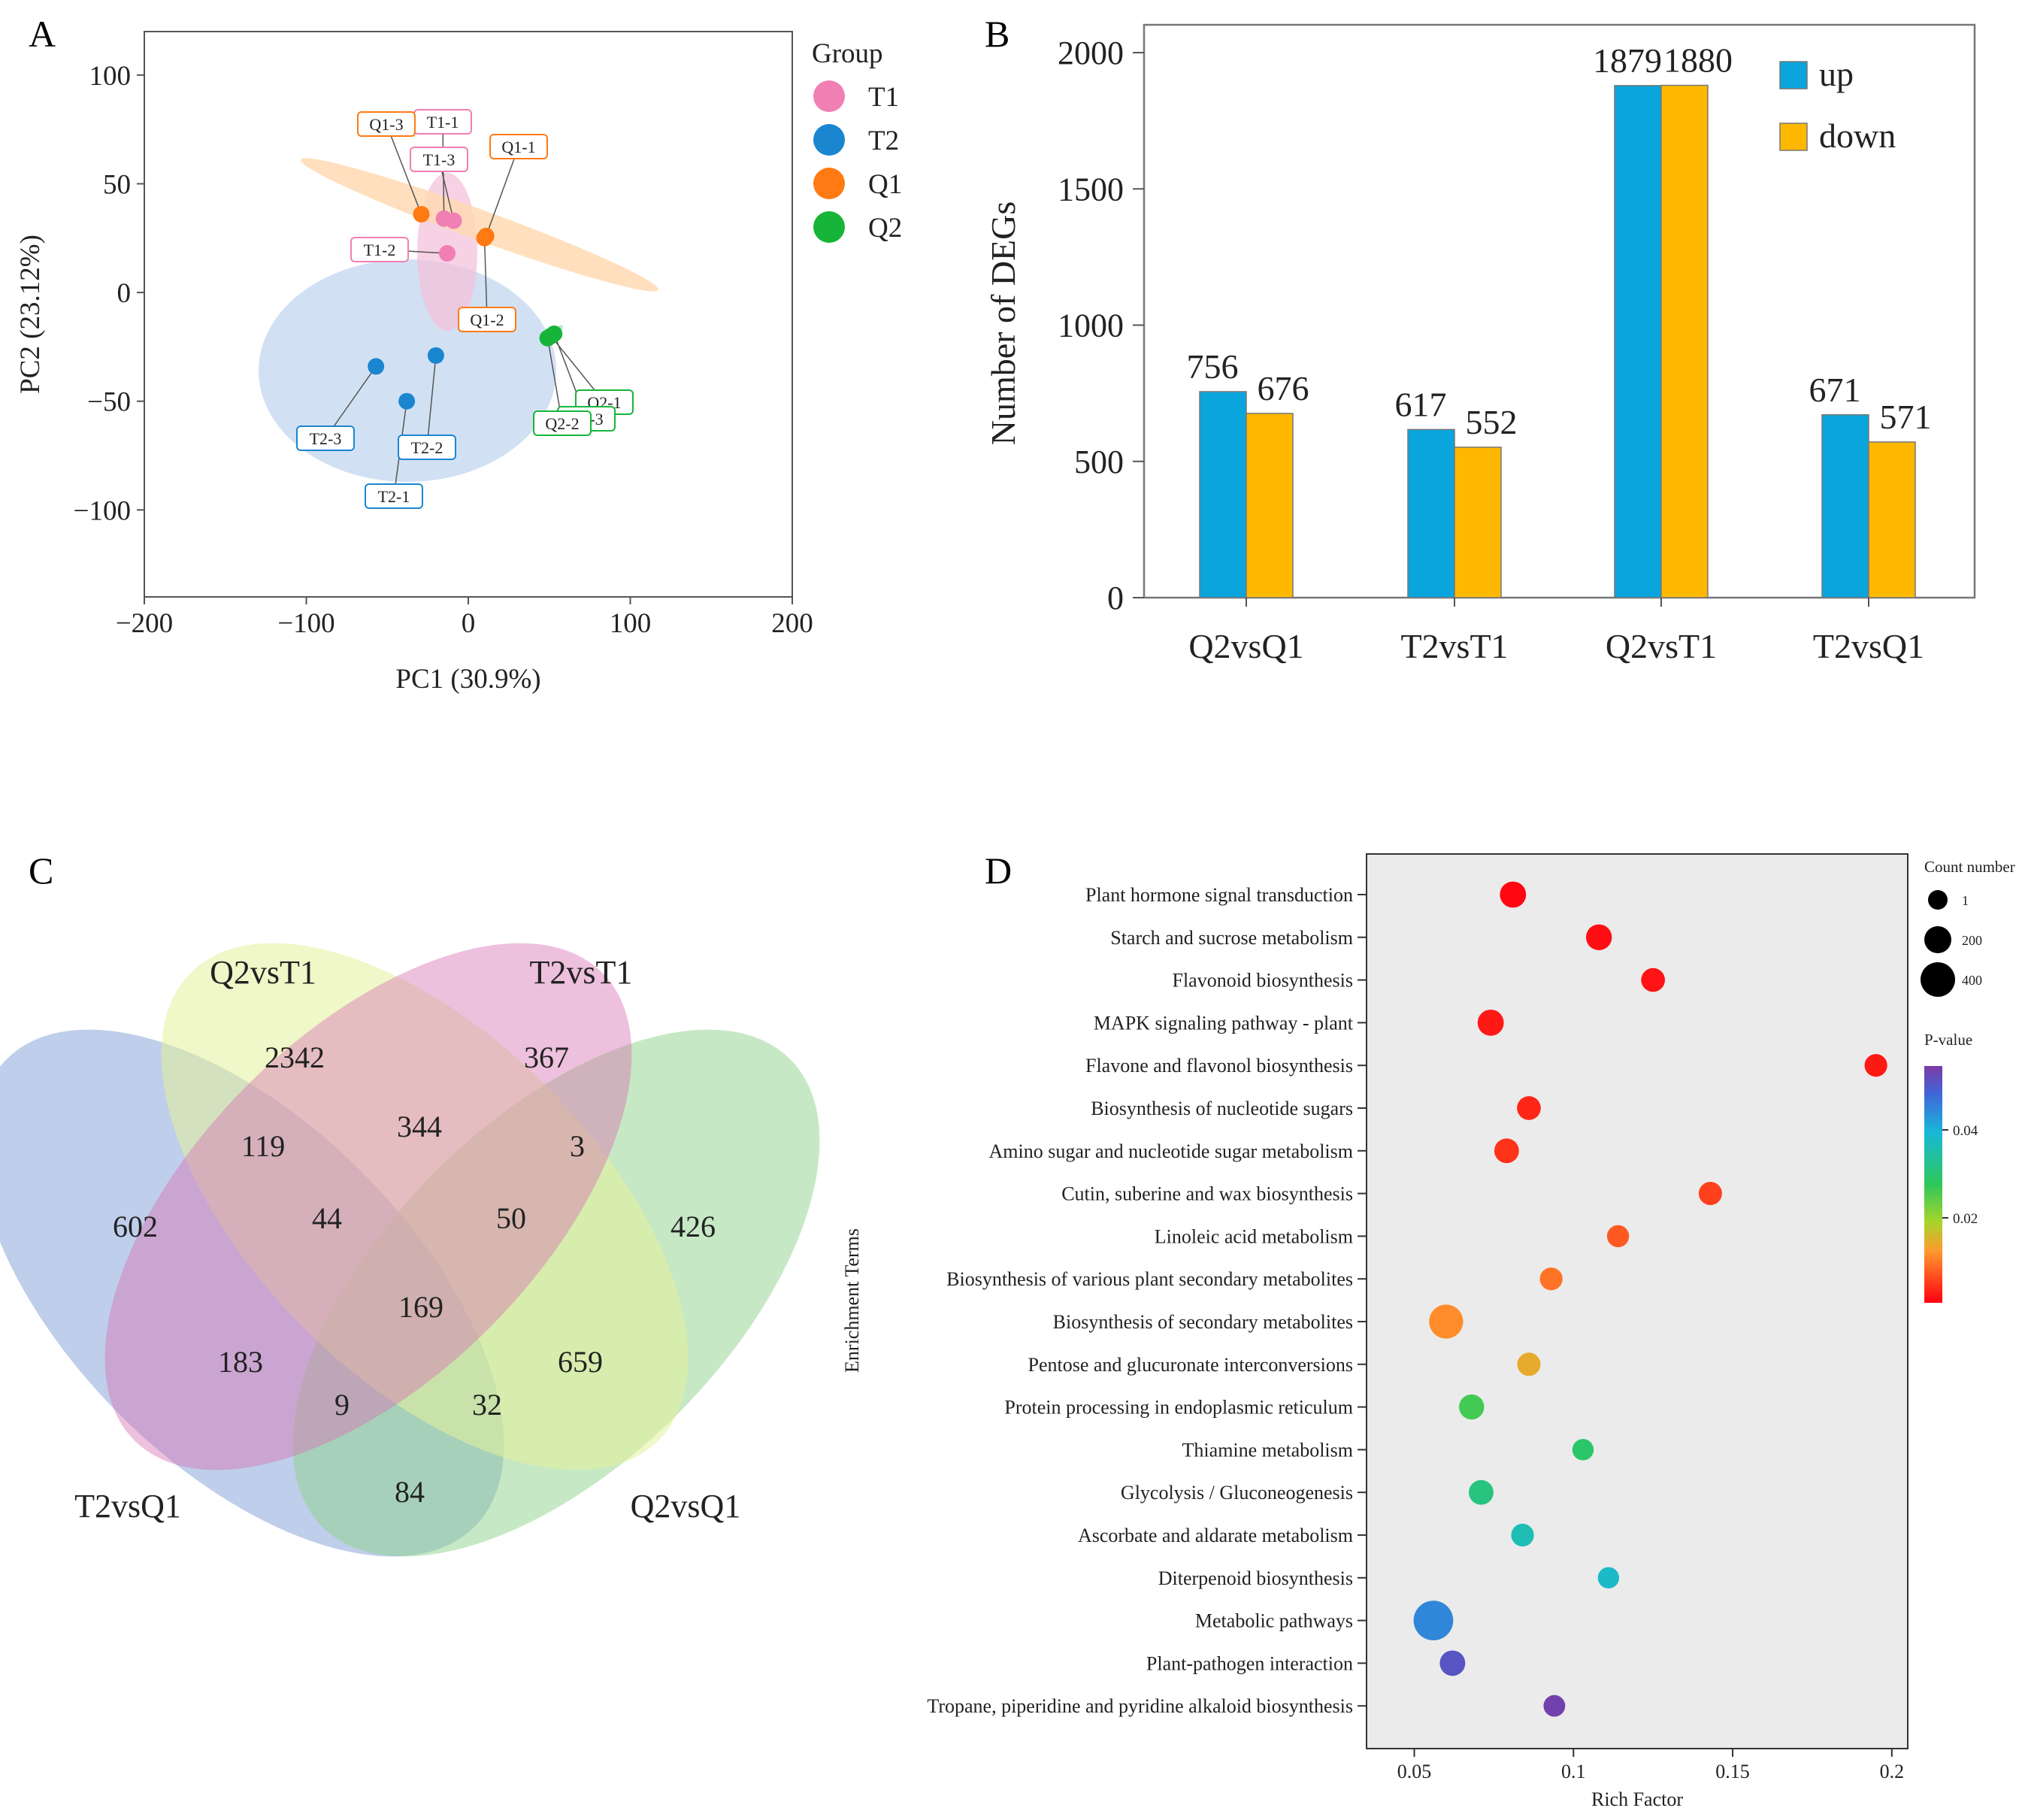 The height and width of the screenshot is (1820, 2022). I want to click on pca-point-label: T1-3, so click(439, 159).